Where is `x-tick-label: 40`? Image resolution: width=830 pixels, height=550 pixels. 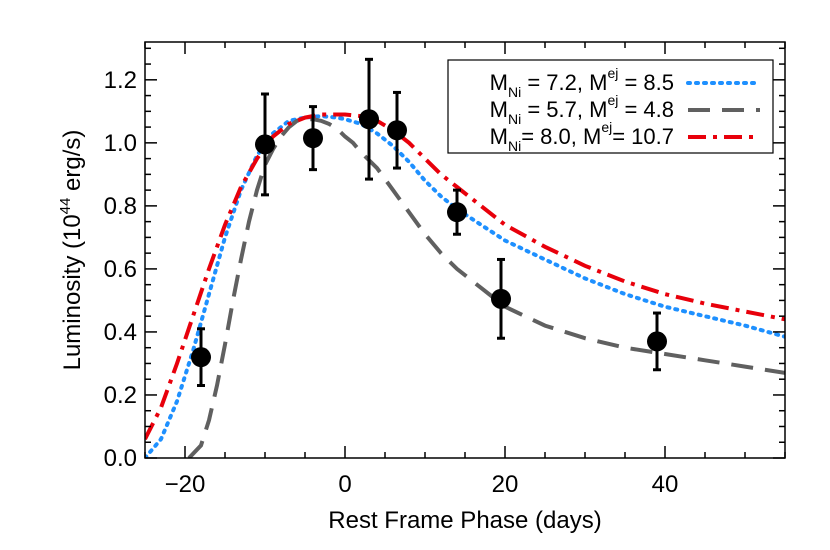 x-tick-label: 40 is located at coordinates (665, 484).